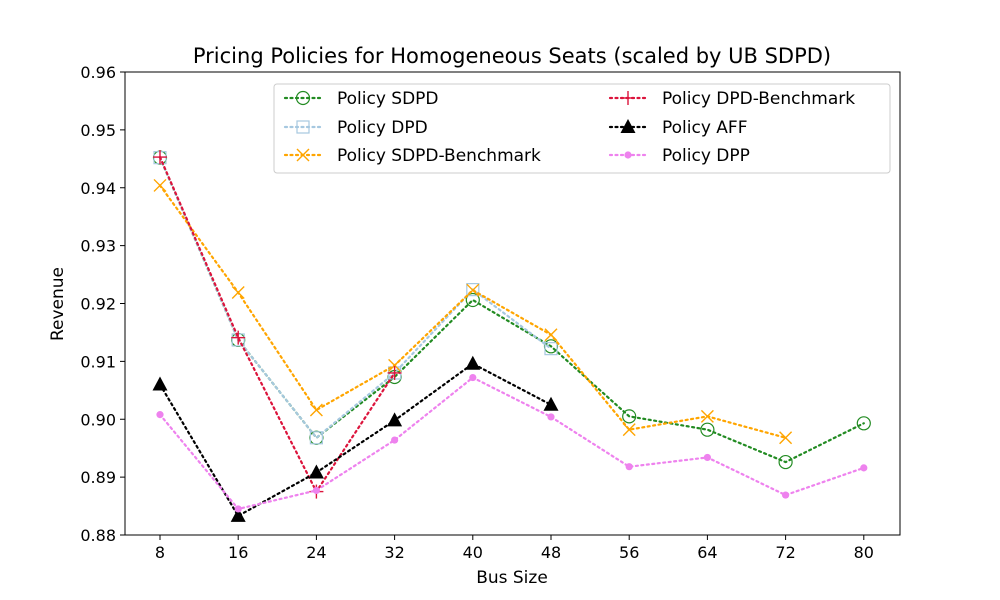 Image resolution: width=1000 pixels, height=600 pixels. I want to click on y-tick-label: 0.93, so click(98, 246).